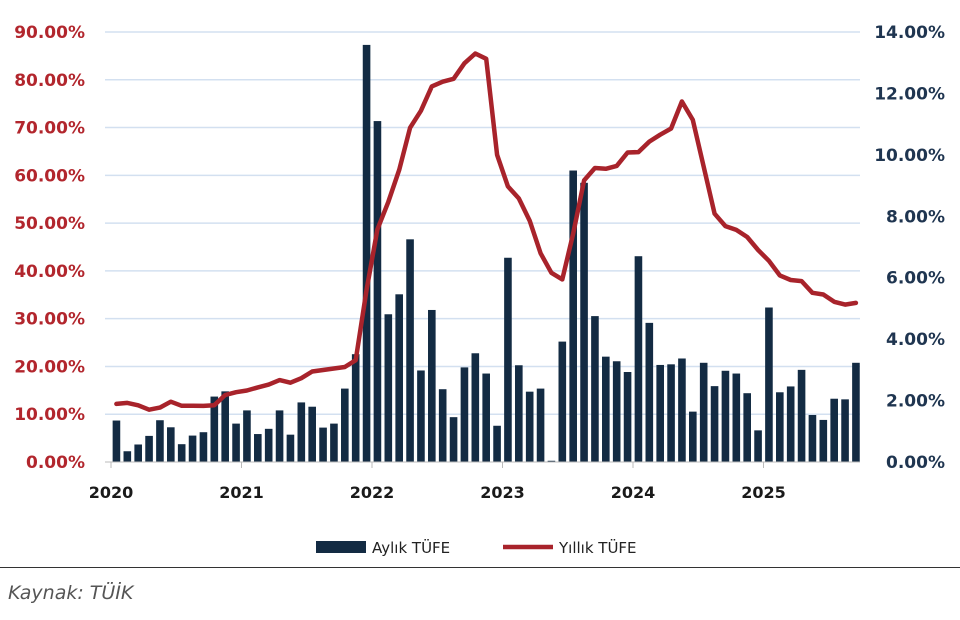  I want to click on x-tick-label: 2021, so click(241, 492).